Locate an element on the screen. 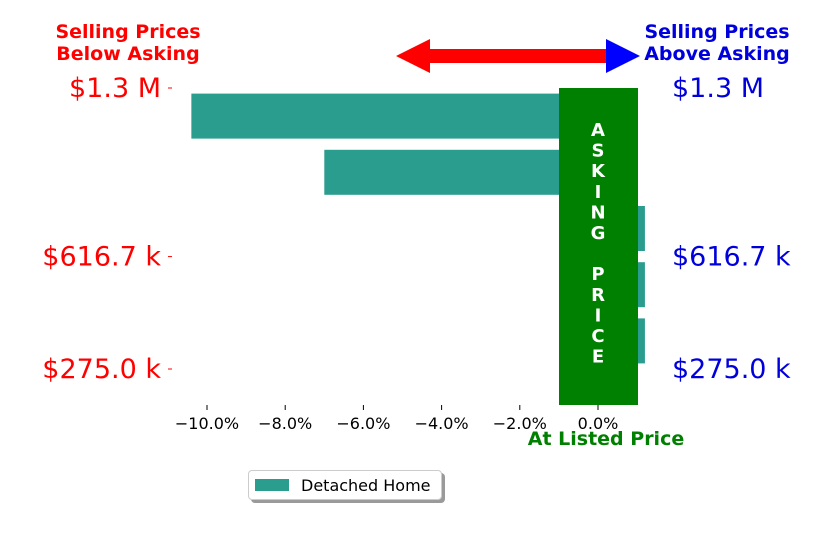 The height and width of the screenshot is (541, 834). asking-price-letter: S is located at coordinates (598, 151).